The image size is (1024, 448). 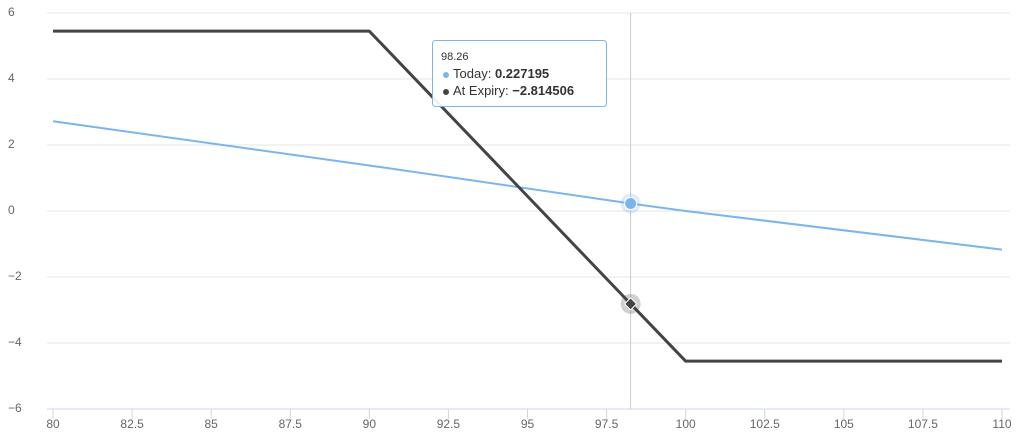 What do you see at coordinates (15, 342) in the screenshot?
I see `y-tick-label: −4` at bounding box center [15, 342].